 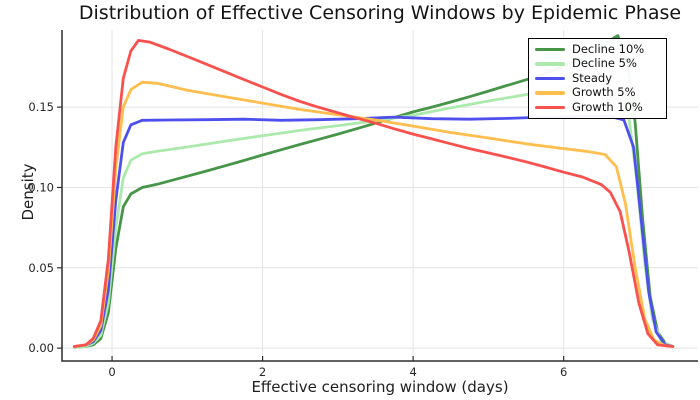 What do you see at coordinates (41, 348) in the screenshot?
I see `y-tick-label: 0.00` at bounding box center [41, 348].